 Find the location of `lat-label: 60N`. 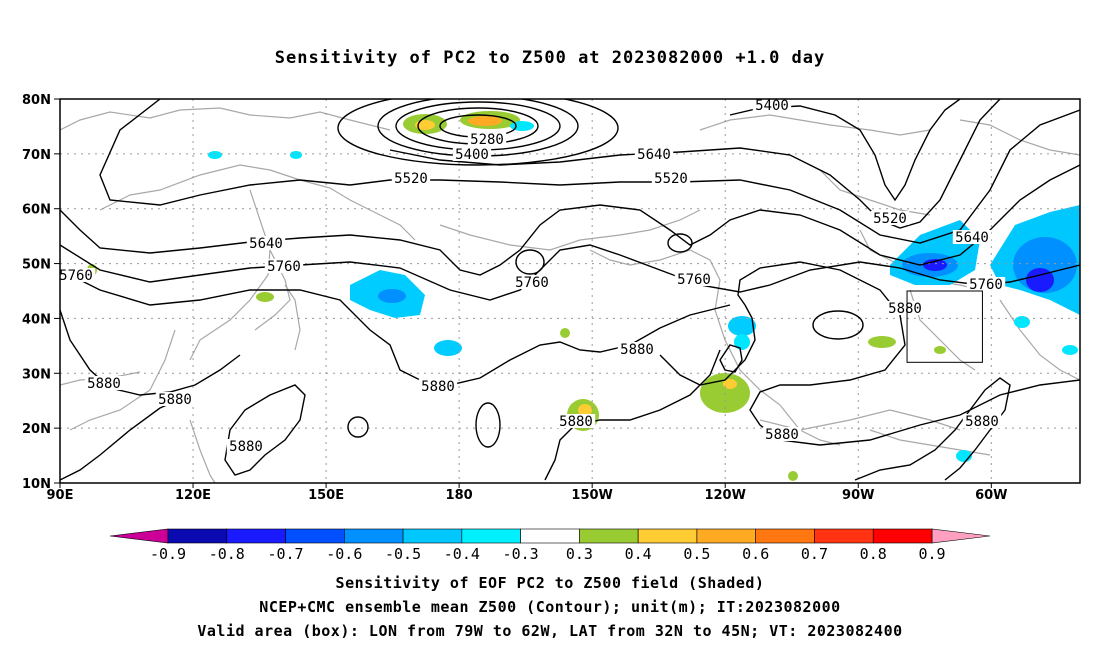

lat-label: 60N is located at coordinates (36, 210).